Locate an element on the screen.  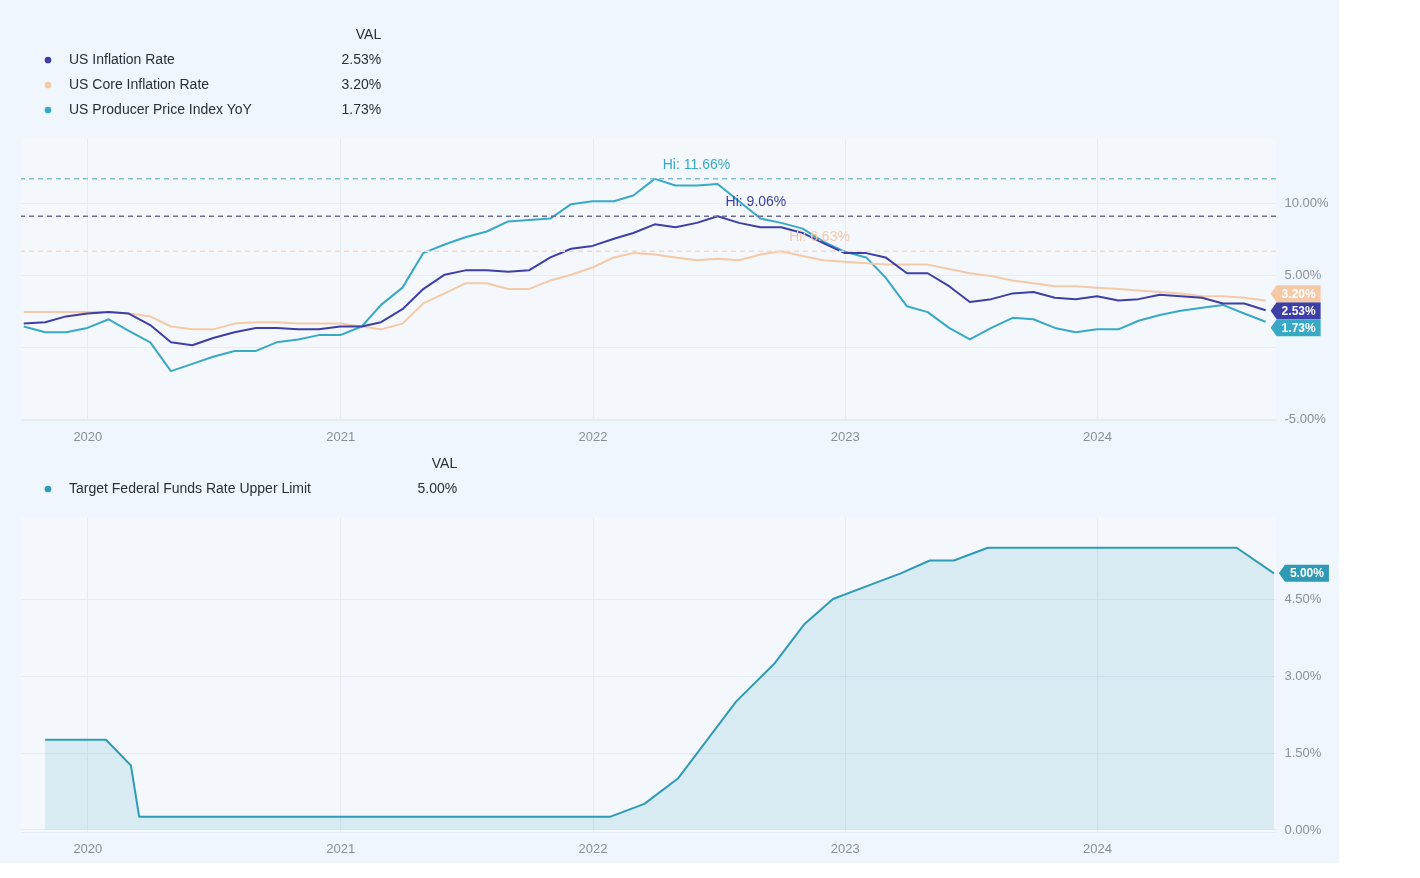
text: 2.53% is located at coordinates (361, 59).